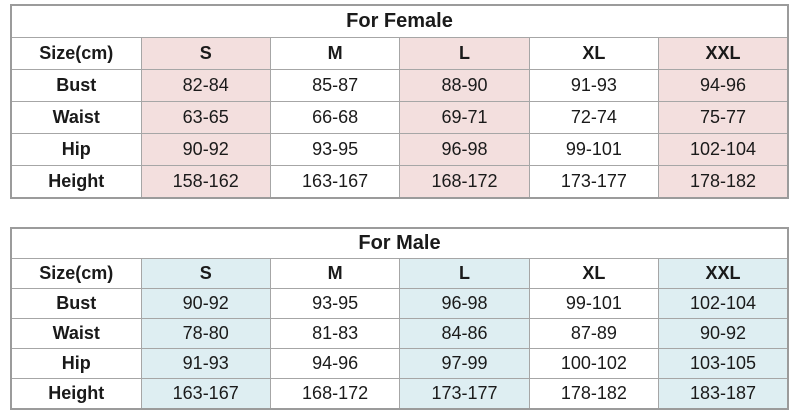  I want to click on size-range-cell: 69-71, so click(464, 117).